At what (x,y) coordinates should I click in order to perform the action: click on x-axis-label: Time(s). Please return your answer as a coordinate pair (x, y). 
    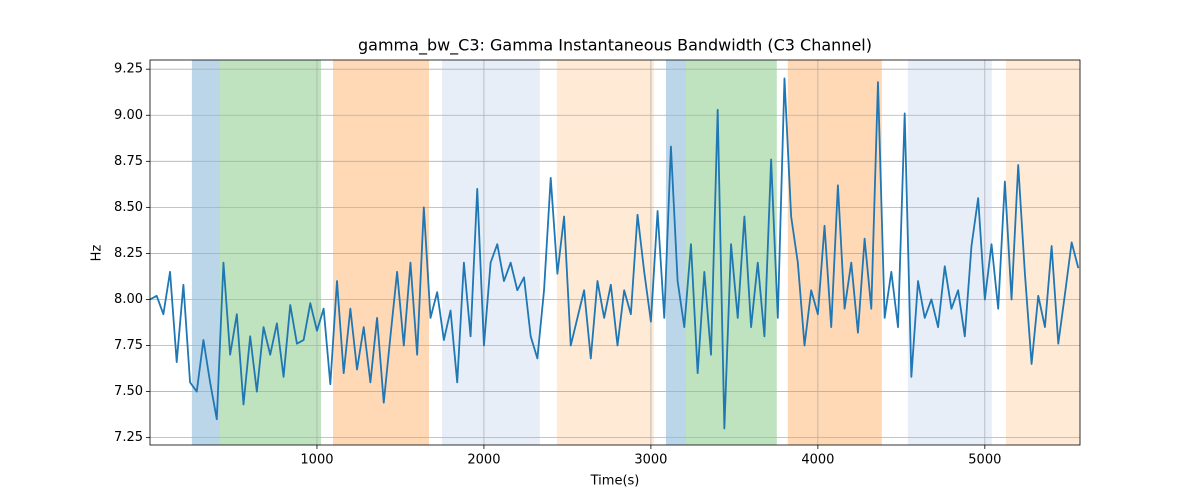
    Looking at the image, I should click on (615, 481).